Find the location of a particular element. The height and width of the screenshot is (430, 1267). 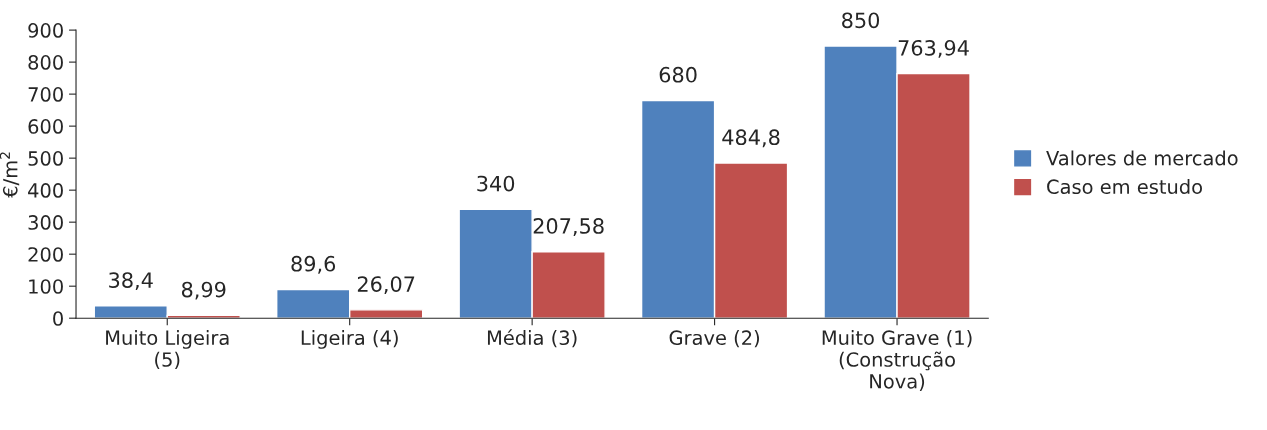

legend-label: Valores de mercado is located at coordinates (1142, 158).